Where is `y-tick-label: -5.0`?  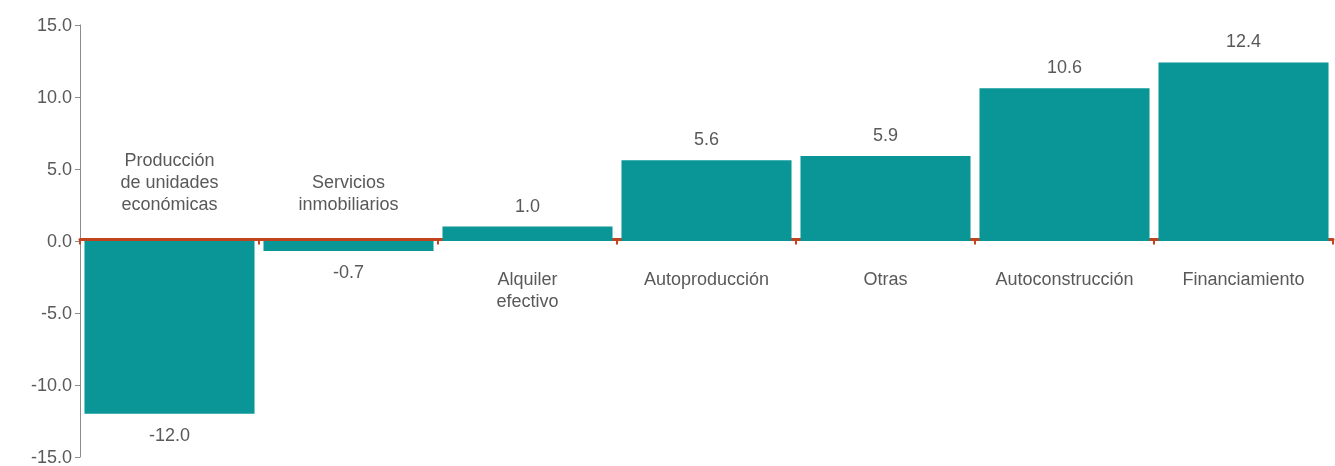
y-tick-label: -5.0 is located at coordinates (56, 313).